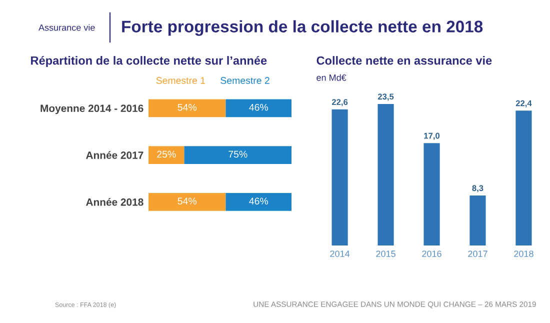 The height and width of the screenshot is (323, 550). I want to click on data-label: 22,4, so click(524, 104).